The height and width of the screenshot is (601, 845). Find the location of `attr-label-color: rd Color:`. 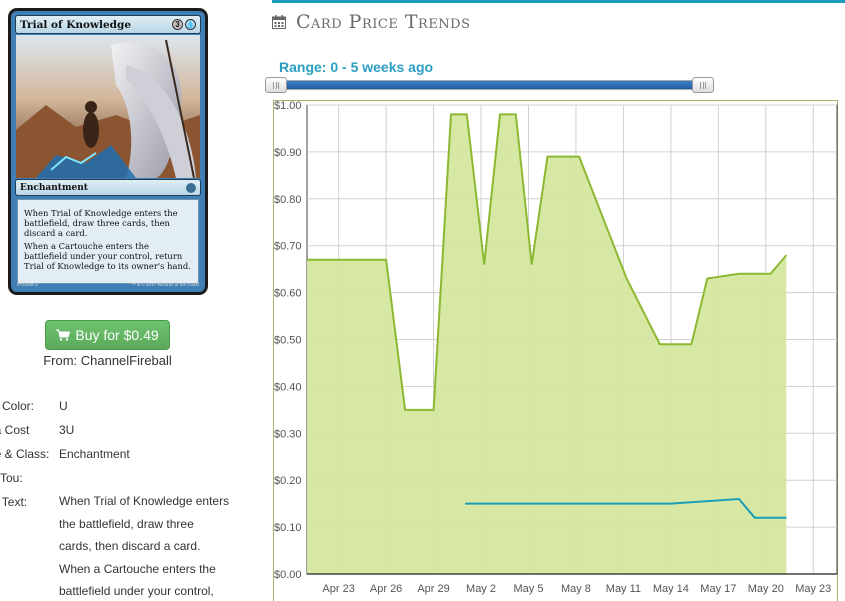

attr-label-color: rd Color: is located at coordinates (17, 406).